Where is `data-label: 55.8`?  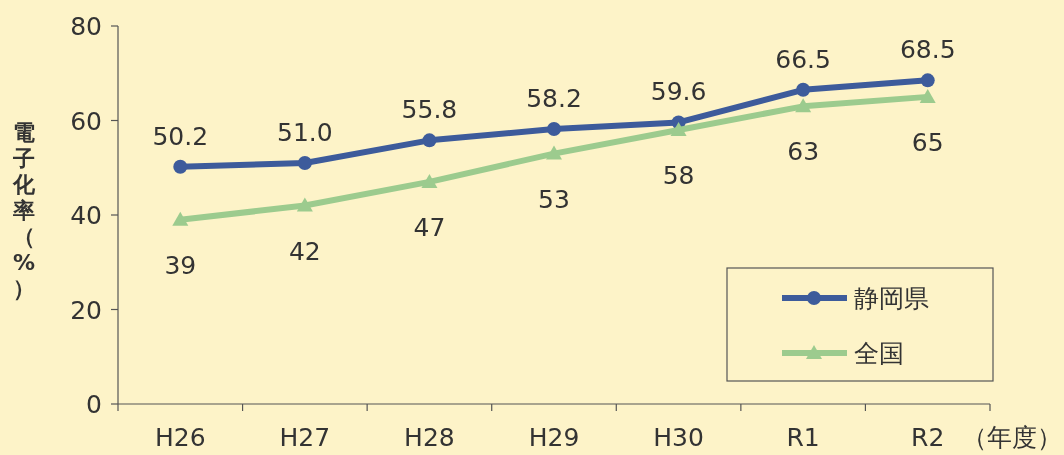 data-label: 55.8 is located at coordinates (429, 110).